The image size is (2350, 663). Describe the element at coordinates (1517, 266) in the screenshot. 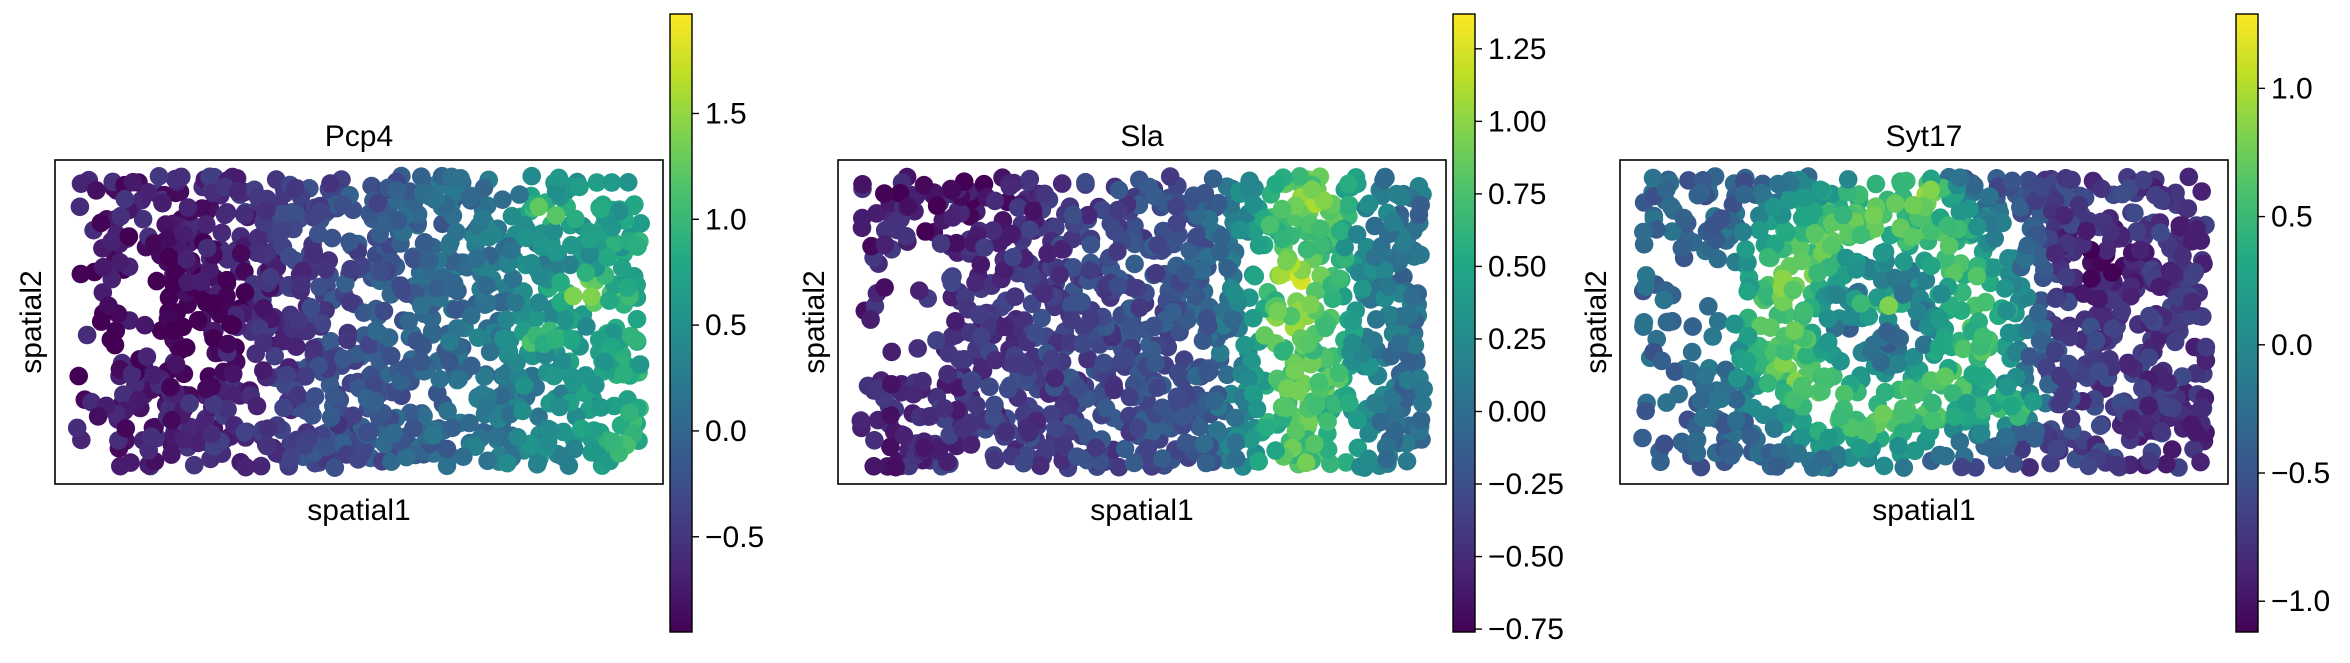

I see `colorbar-tick-label: 0.50` at that location.